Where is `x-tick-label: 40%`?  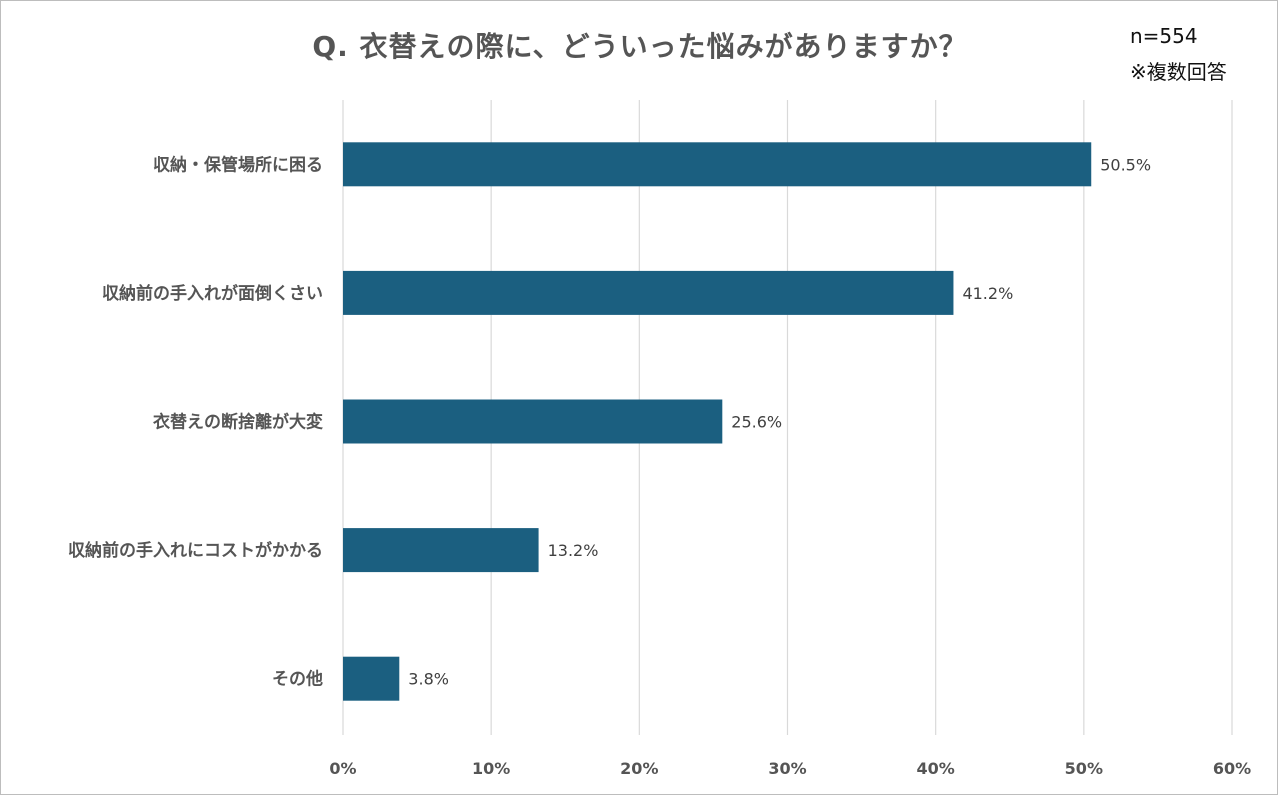
x-tick-label: 40% is located at coordinates (936, 768).